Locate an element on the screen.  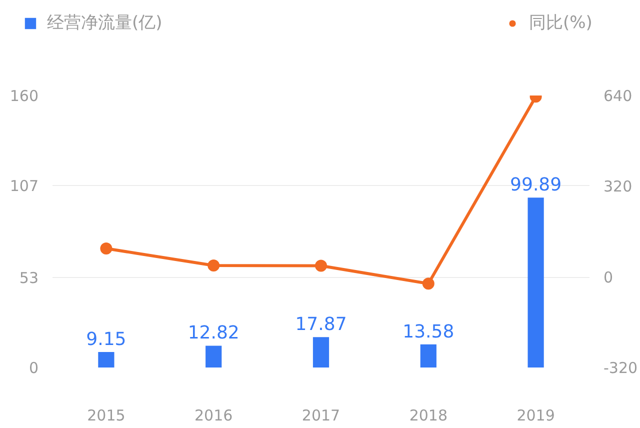
data-label: 9.15 is located at coordinates (106, 339).